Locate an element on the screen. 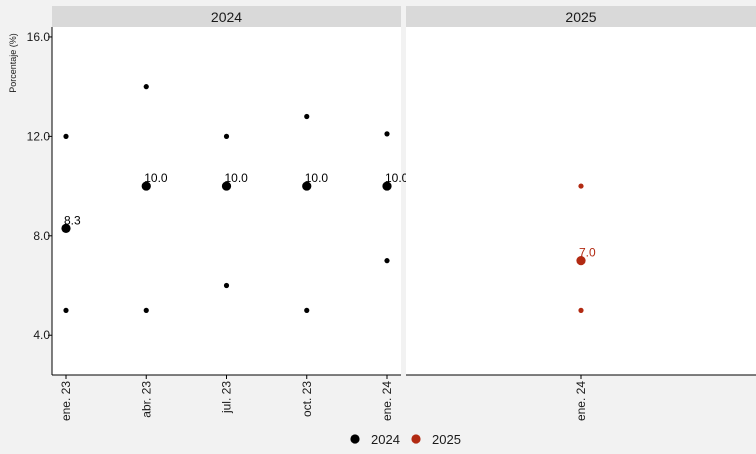 This screenshot has height=454, width=756. median-data-label: 7.0 is located at coordinates (587, 253).